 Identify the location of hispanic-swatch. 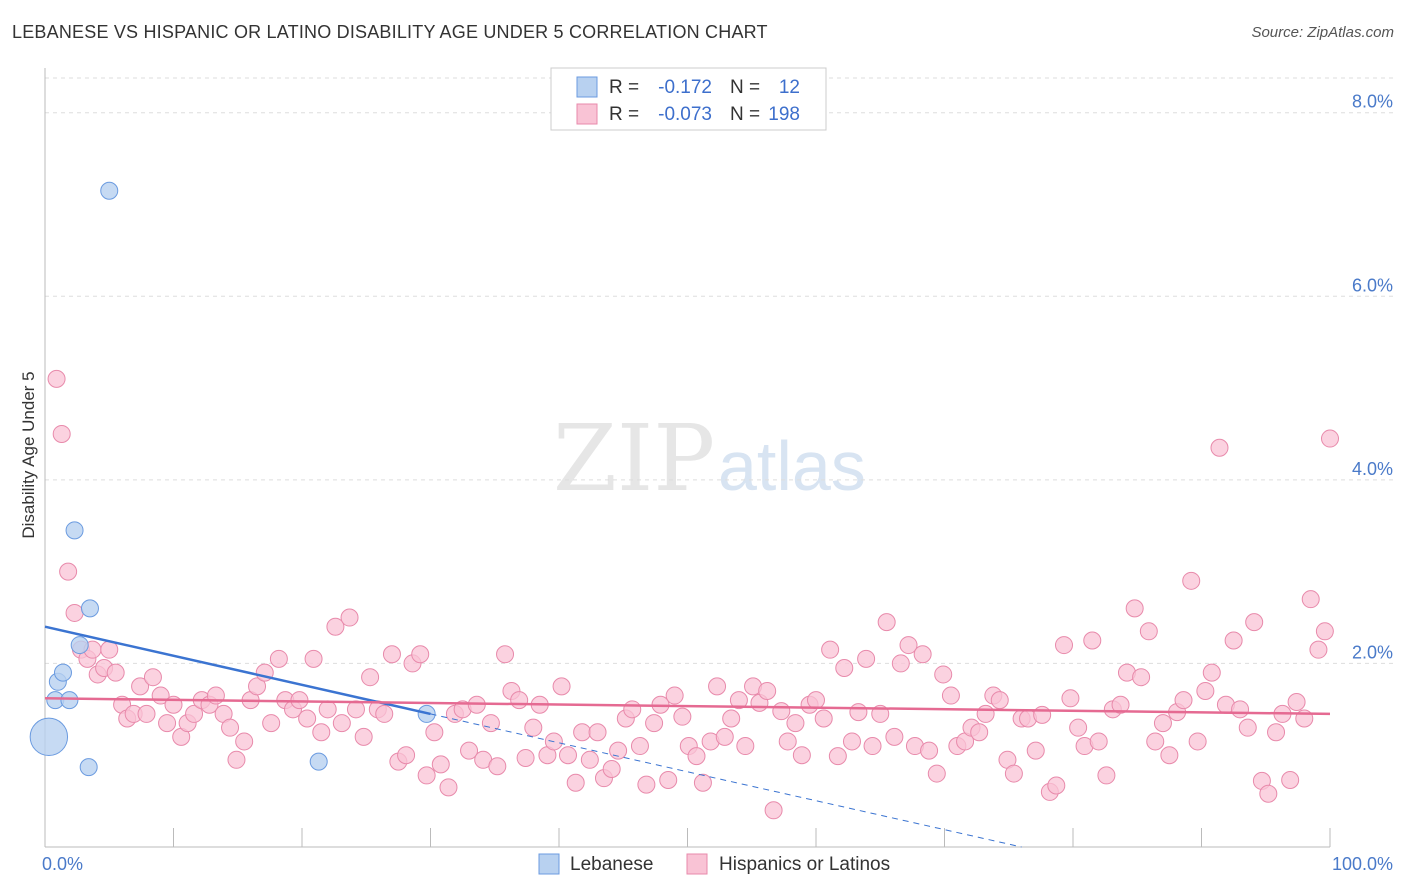
(587, 114).